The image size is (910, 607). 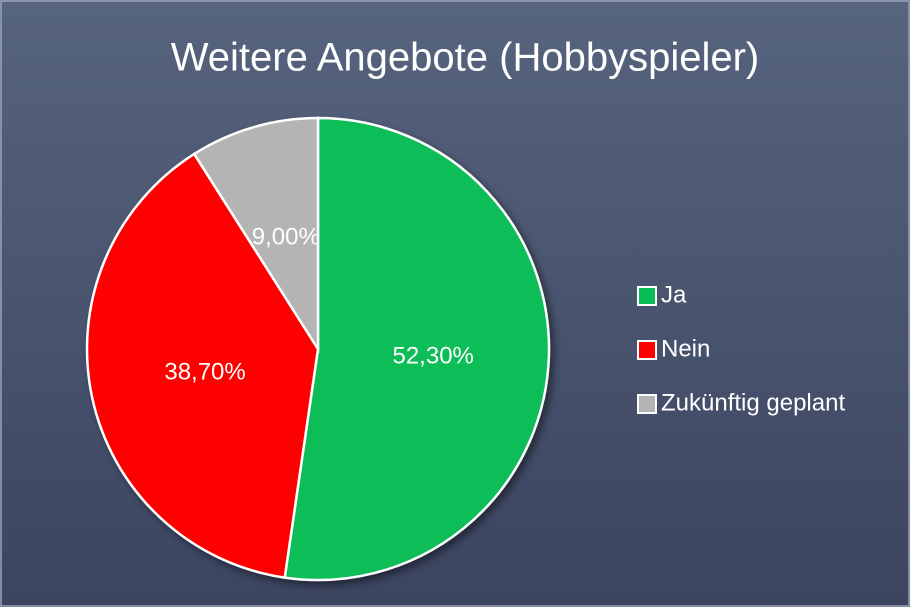 I want to click on chart-title: Weitere Angebote (Hobbyspieler), so click(x=465, y=58).